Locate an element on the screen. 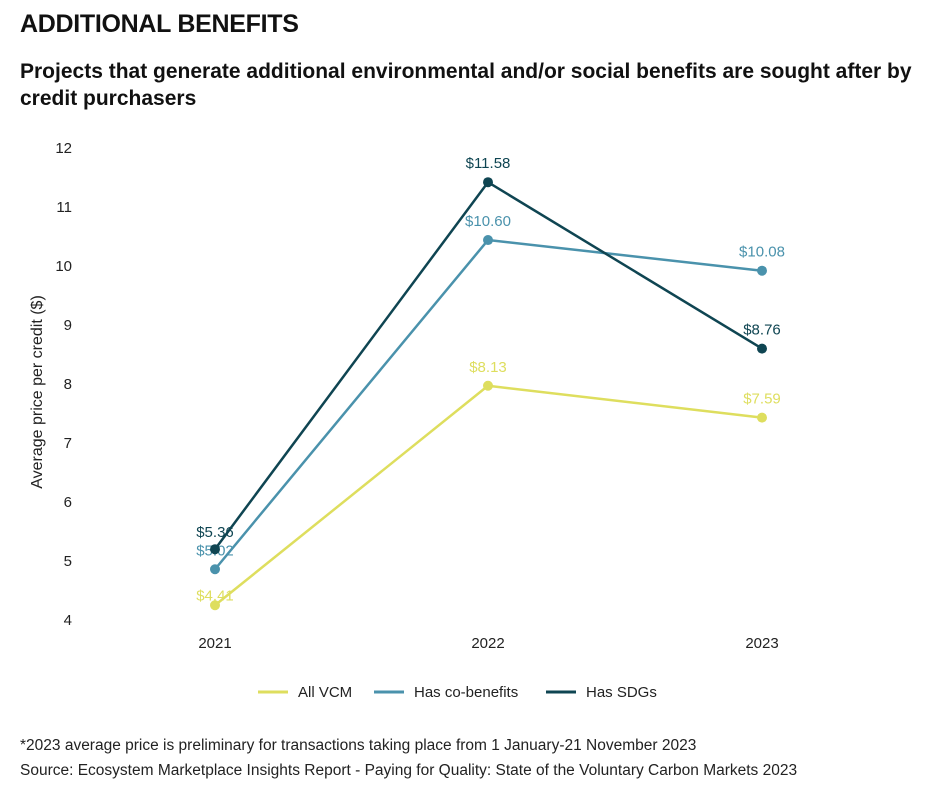  y-axis-label: Average price per credit ($) is located at coordinates (37, 392).